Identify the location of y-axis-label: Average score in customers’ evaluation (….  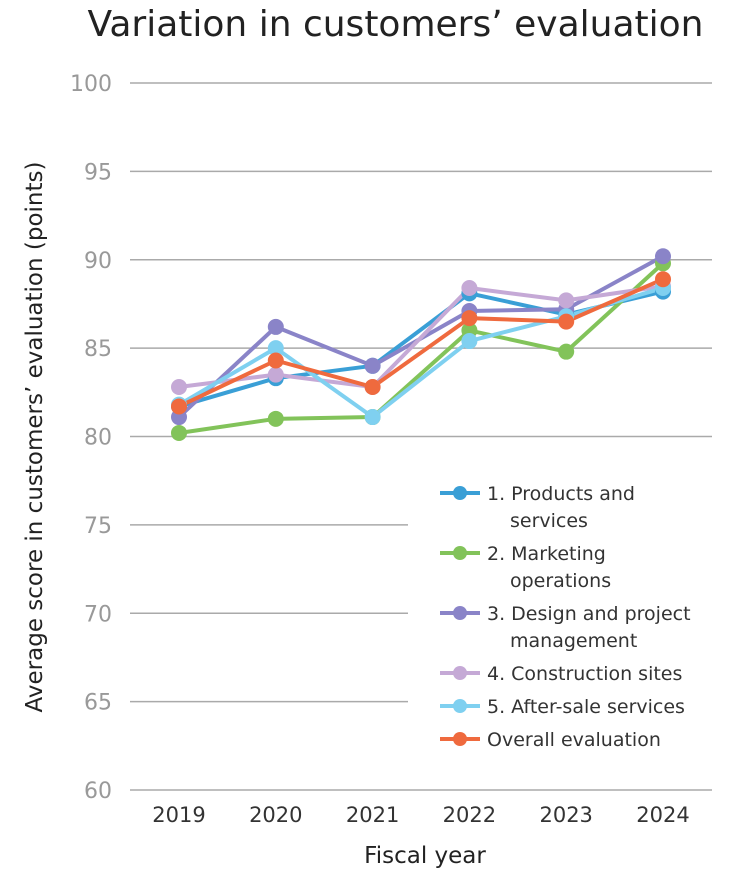
(35, 437).